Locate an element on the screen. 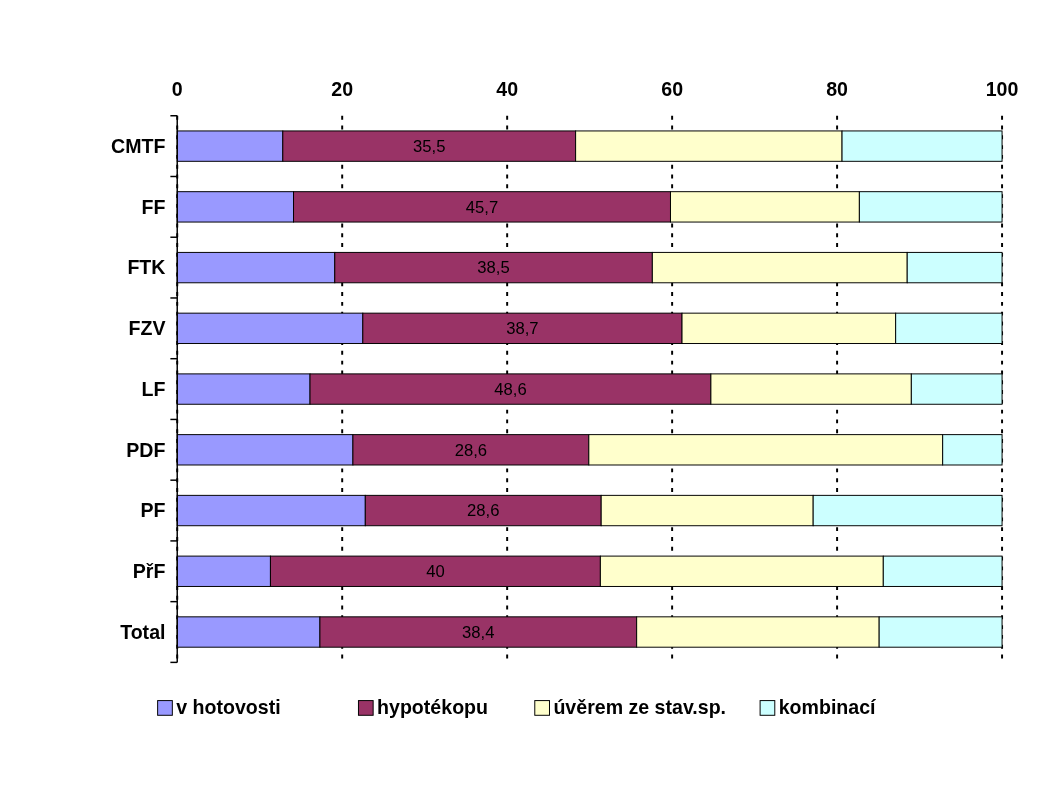 The image size is (1049, 785). data-label: 38,7 is located at coordinates (522, 329).